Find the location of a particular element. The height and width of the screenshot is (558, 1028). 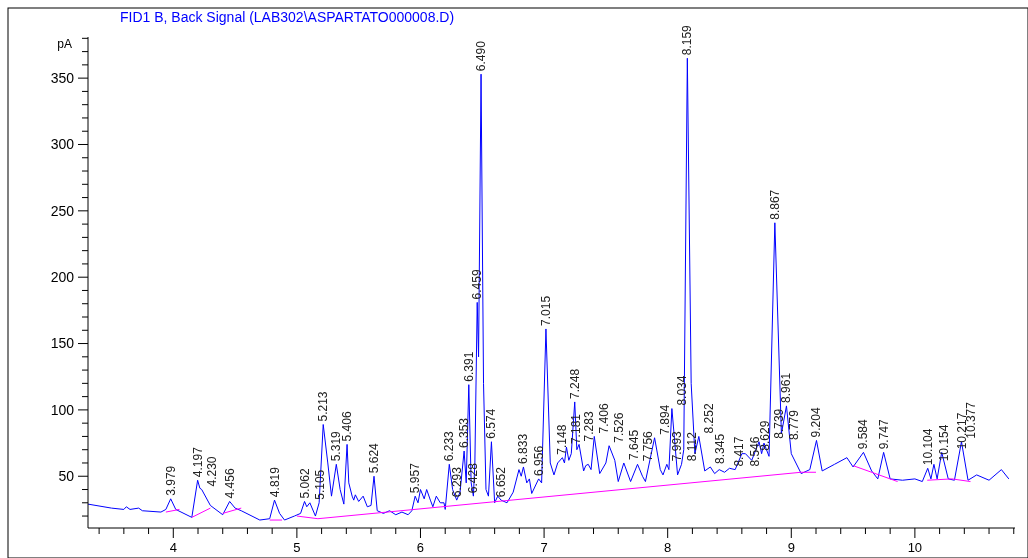

annotation: 3.979 is located at coordinates (170, 480).